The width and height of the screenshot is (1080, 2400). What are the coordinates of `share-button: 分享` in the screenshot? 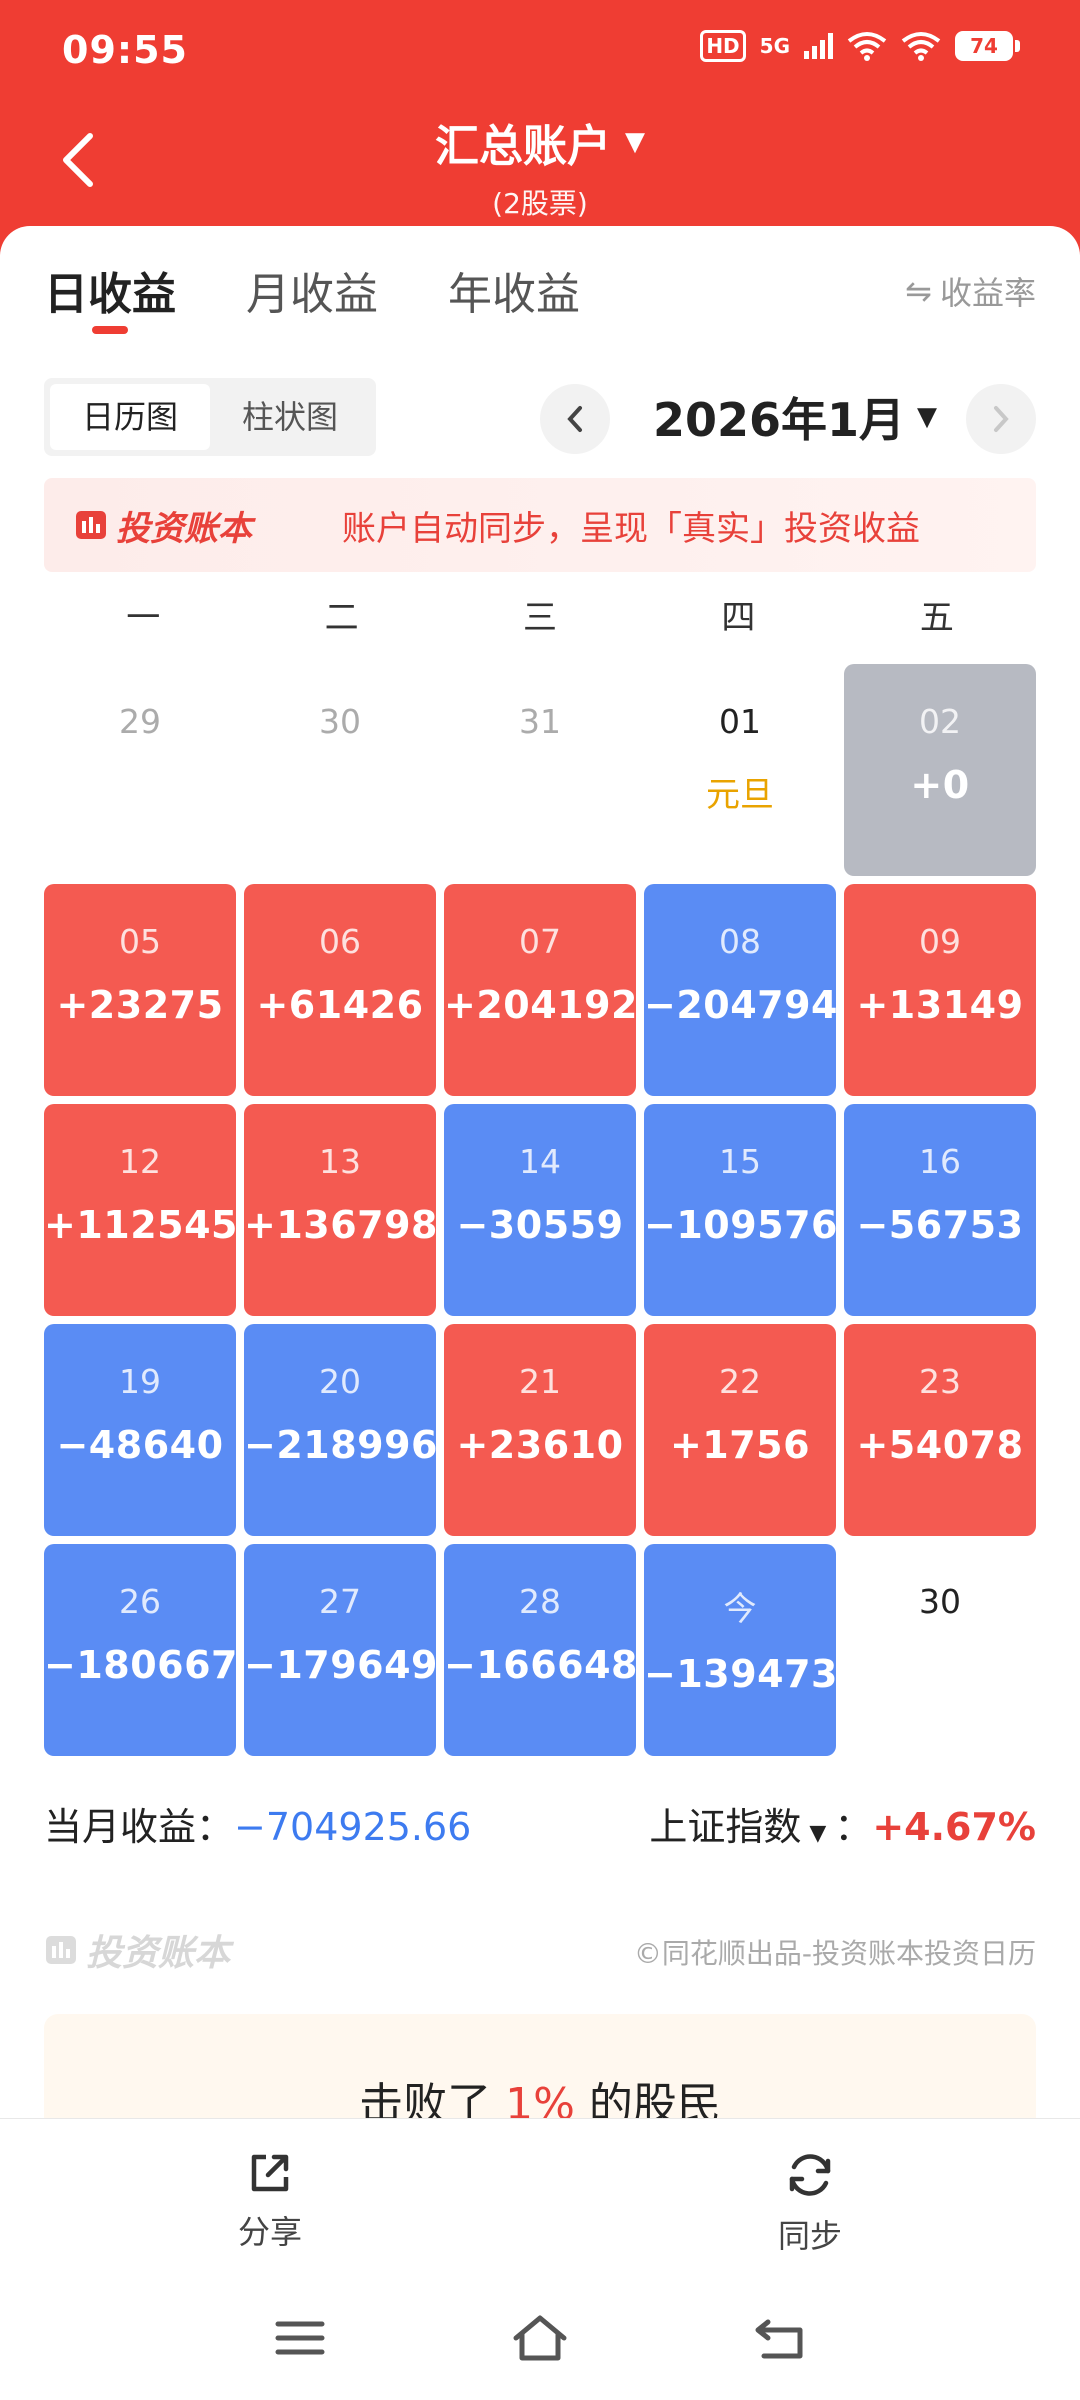 It's located at (270, 2201).